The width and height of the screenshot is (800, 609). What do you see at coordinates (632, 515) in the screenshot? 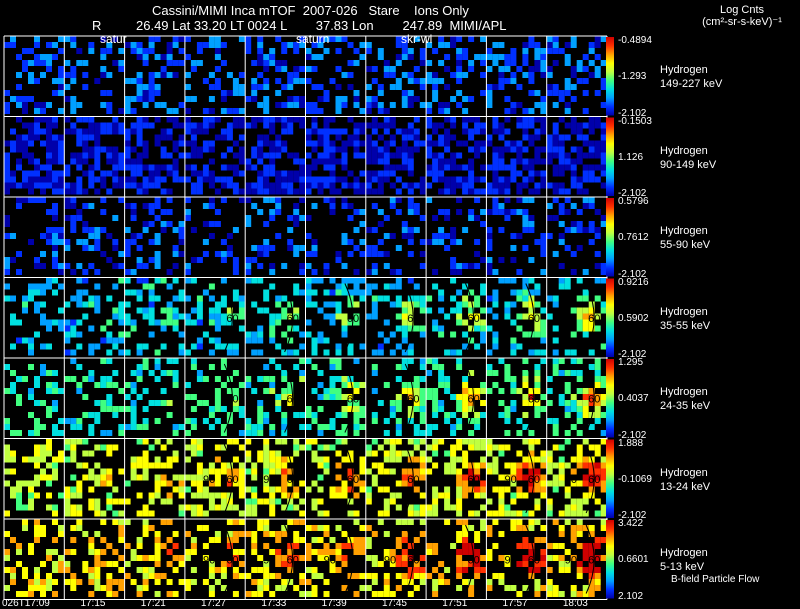
I see `colorbar-min-5: -2.102` at bounding box center [632, 515].